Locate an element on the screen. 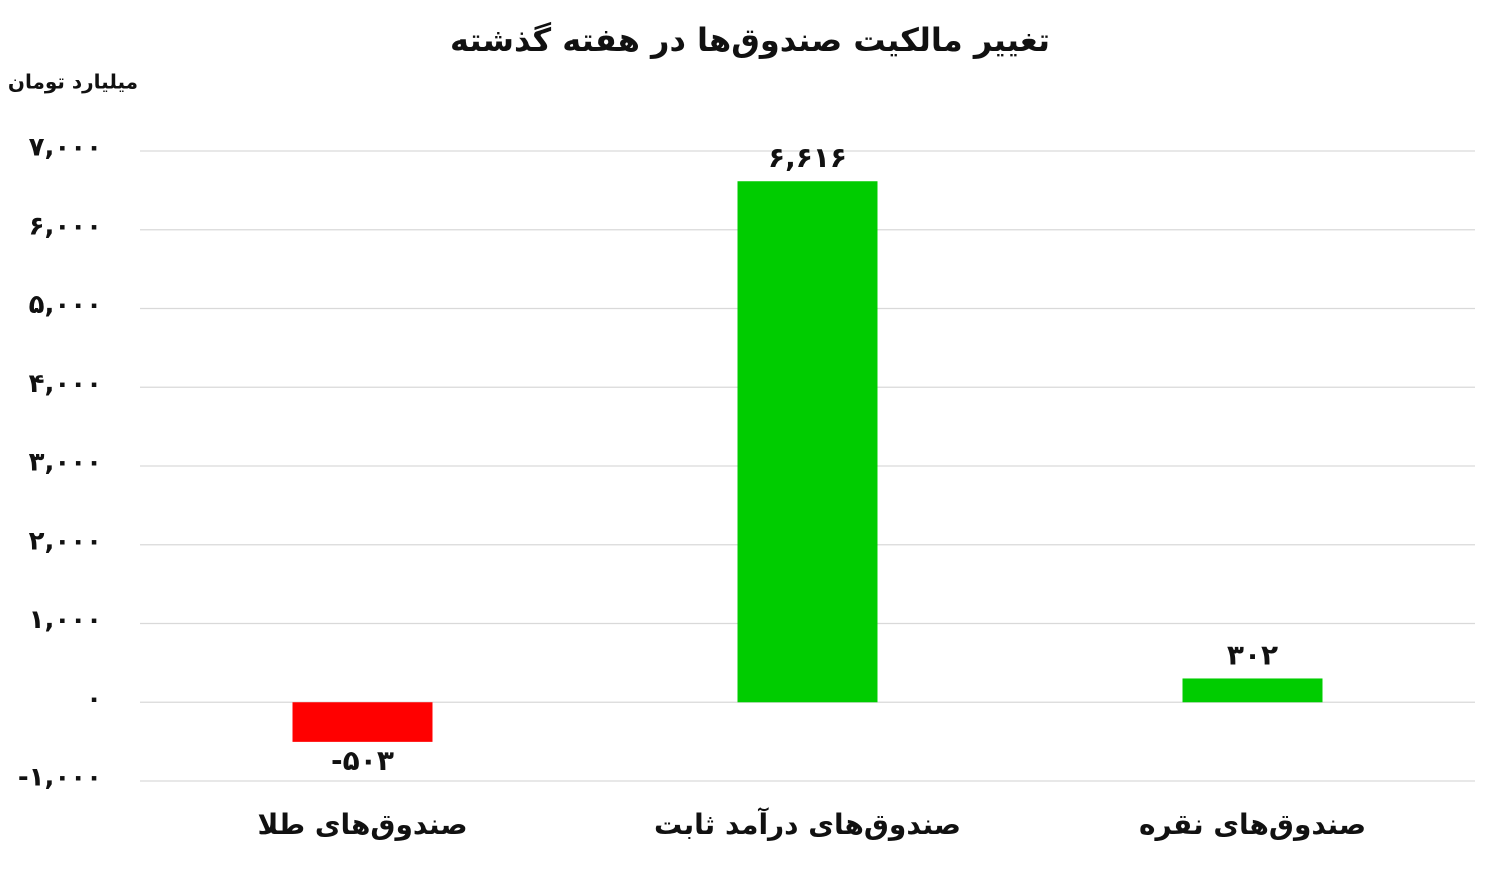  x-tick-label: صندوق‌های نقره is located at coordinates (1252, 824).